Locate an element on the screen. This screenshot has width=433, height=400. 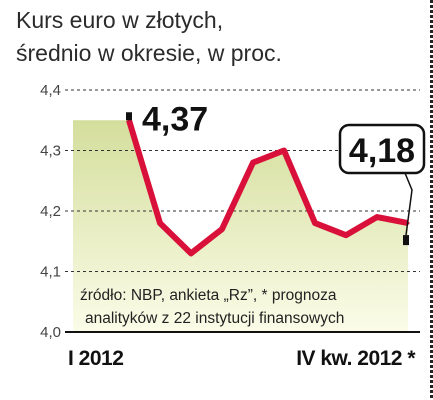
y-tick-label: 4,4 is located at coordinates (50, 90).